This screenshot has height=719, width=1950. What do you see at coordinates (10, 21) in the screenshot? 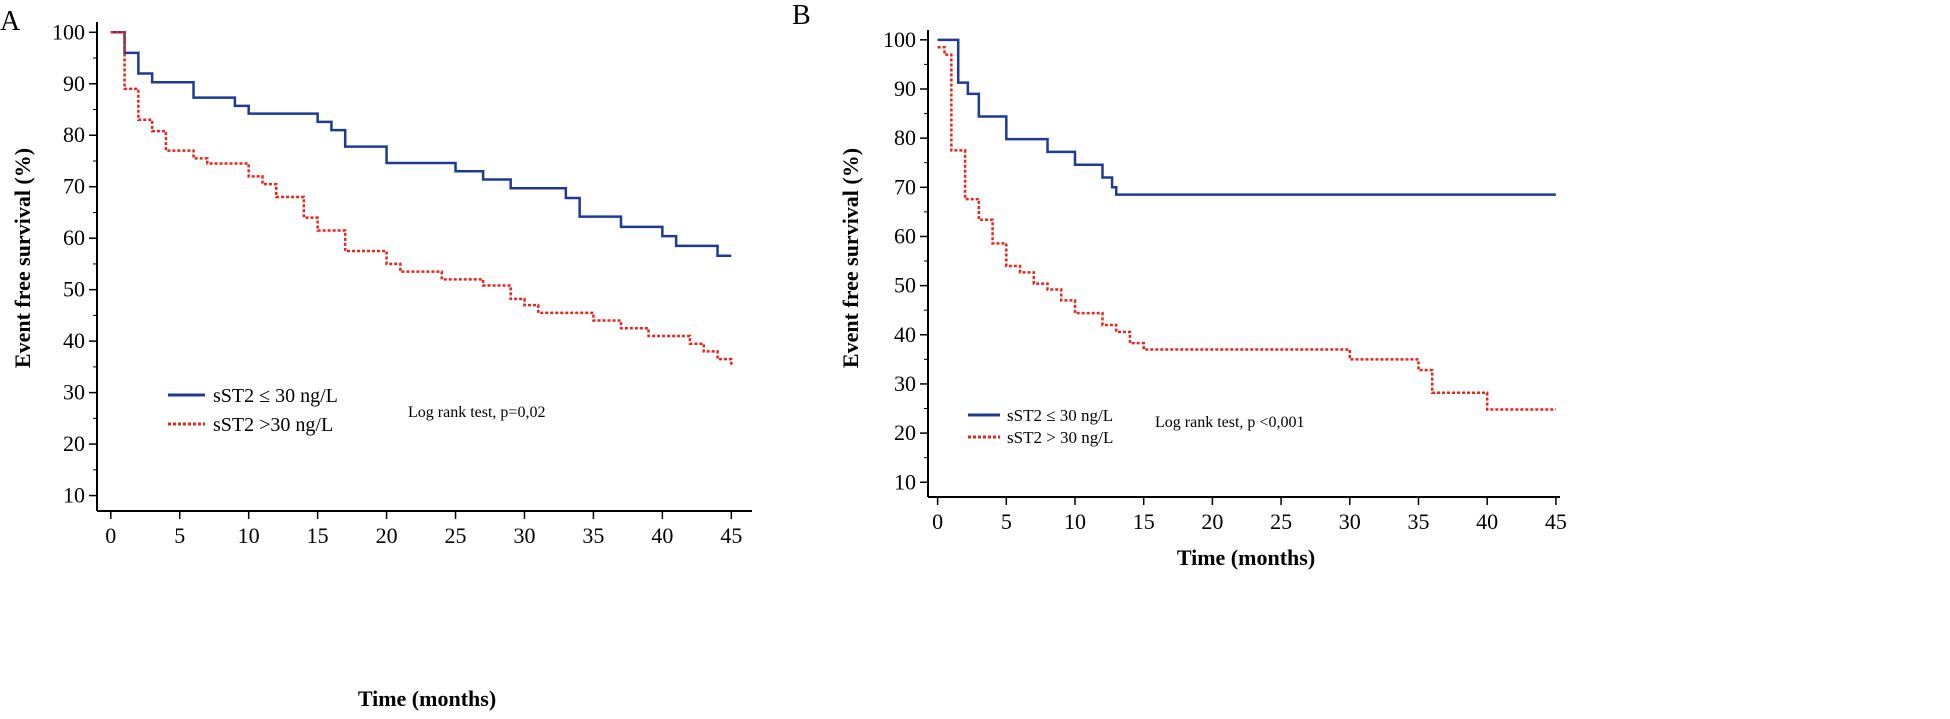
I see `panel-a-letter: A` at bounding box center [10, 21].